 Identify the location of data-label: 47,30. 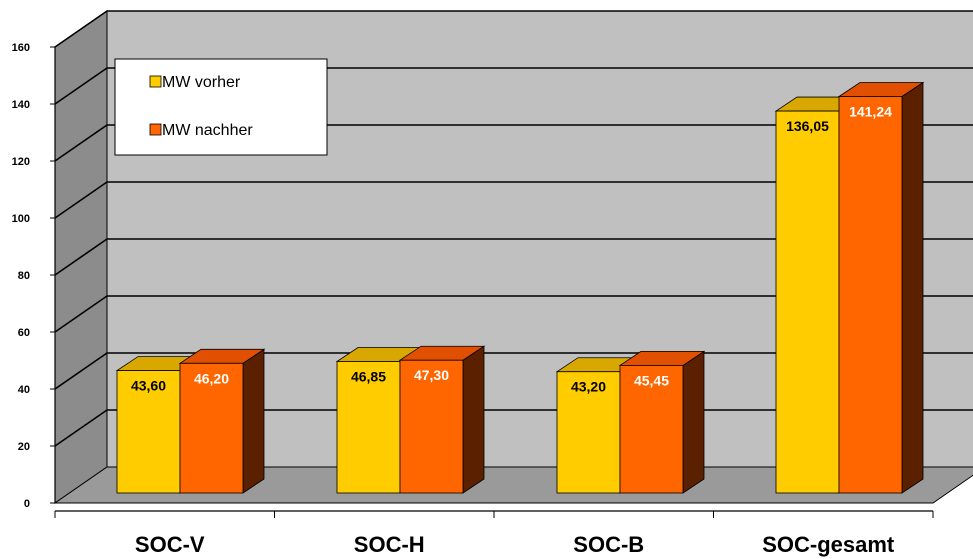
(431, 375).